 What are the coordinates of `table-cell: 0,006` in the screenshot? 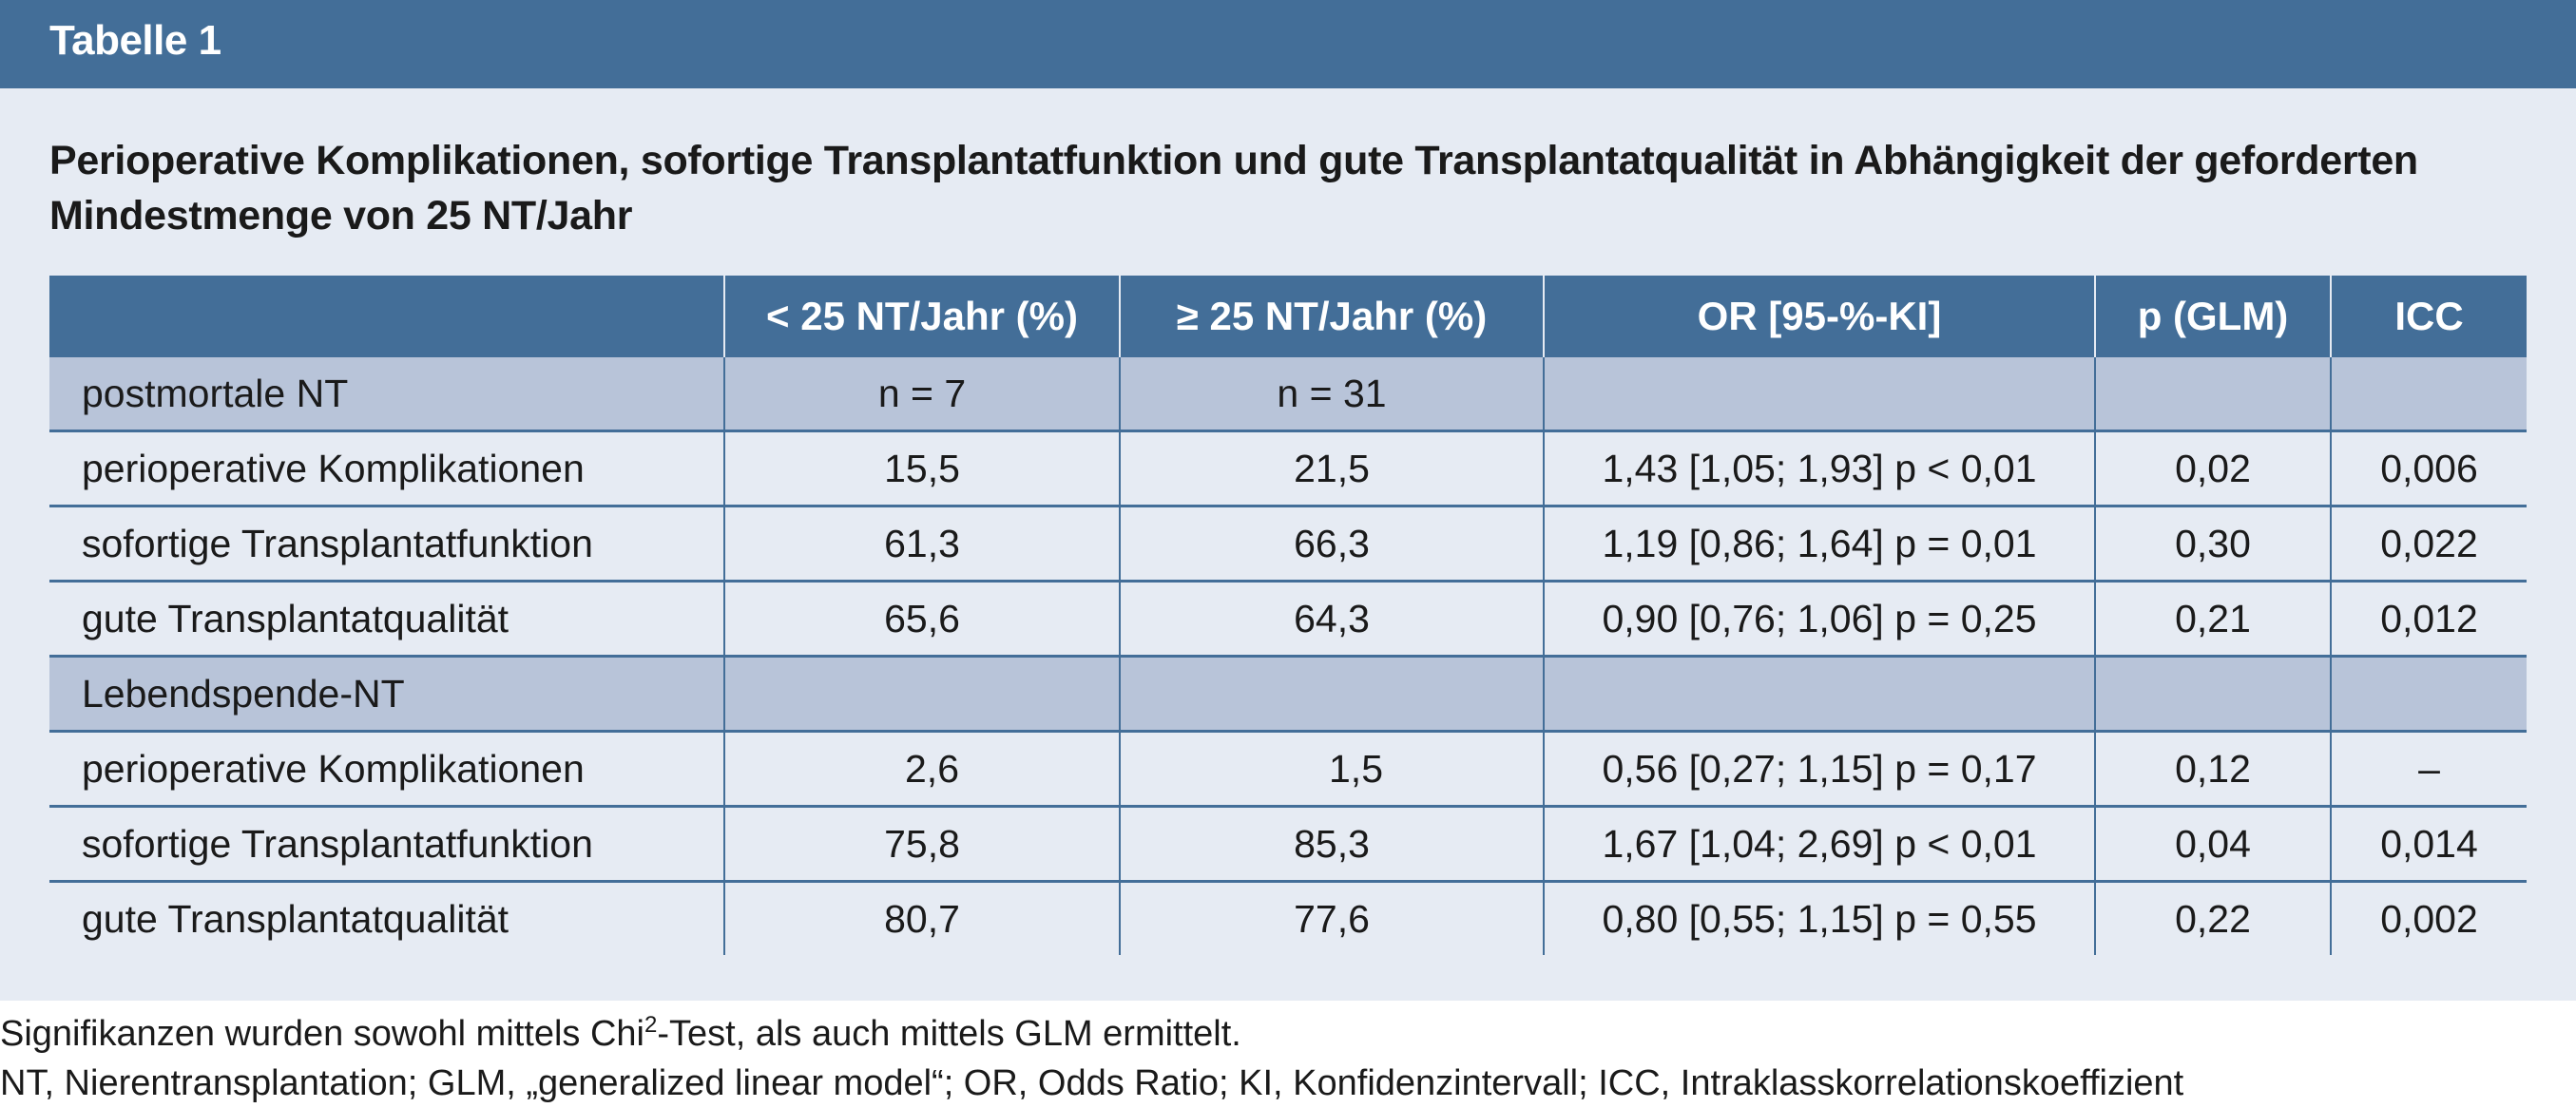 It's located at (2428, 469).